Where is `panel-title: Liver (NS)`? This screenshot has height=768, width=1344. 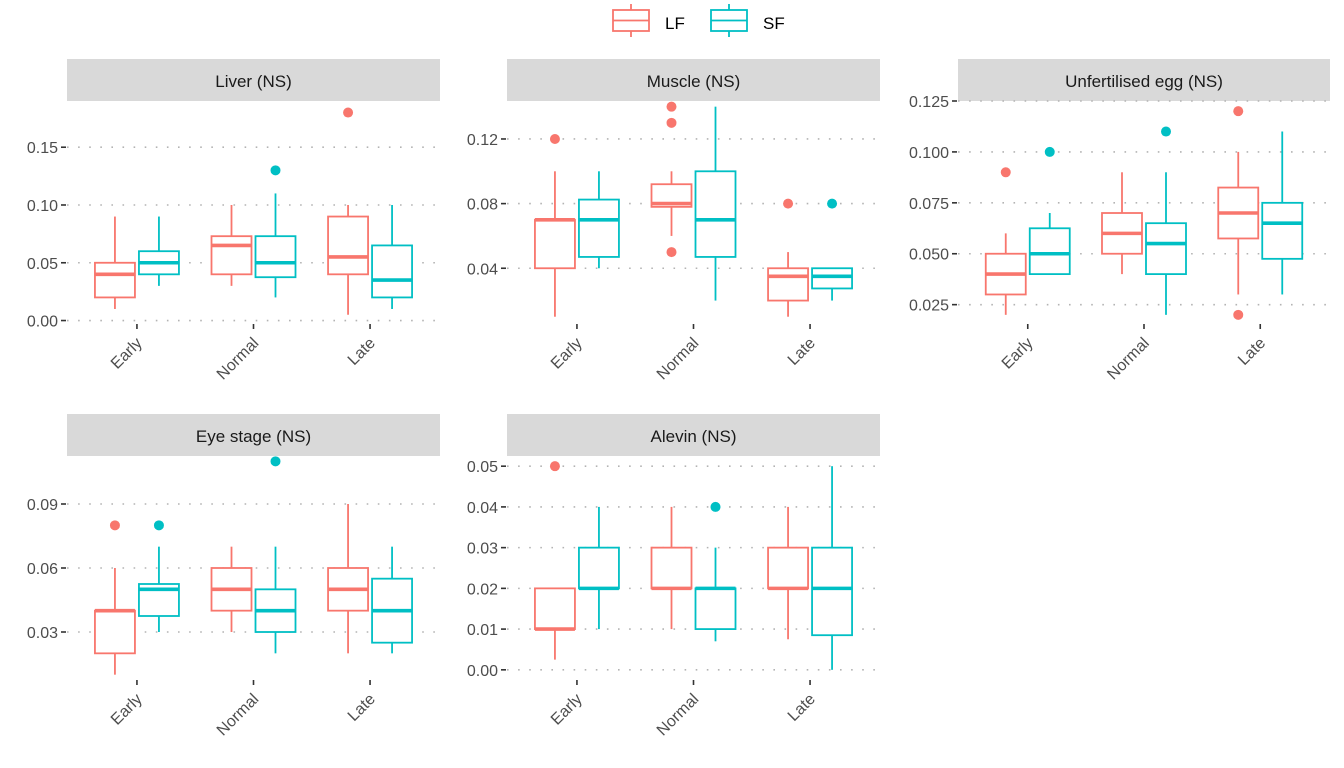 panel-title: Liver (NS) is located at coordinates (253, 81).